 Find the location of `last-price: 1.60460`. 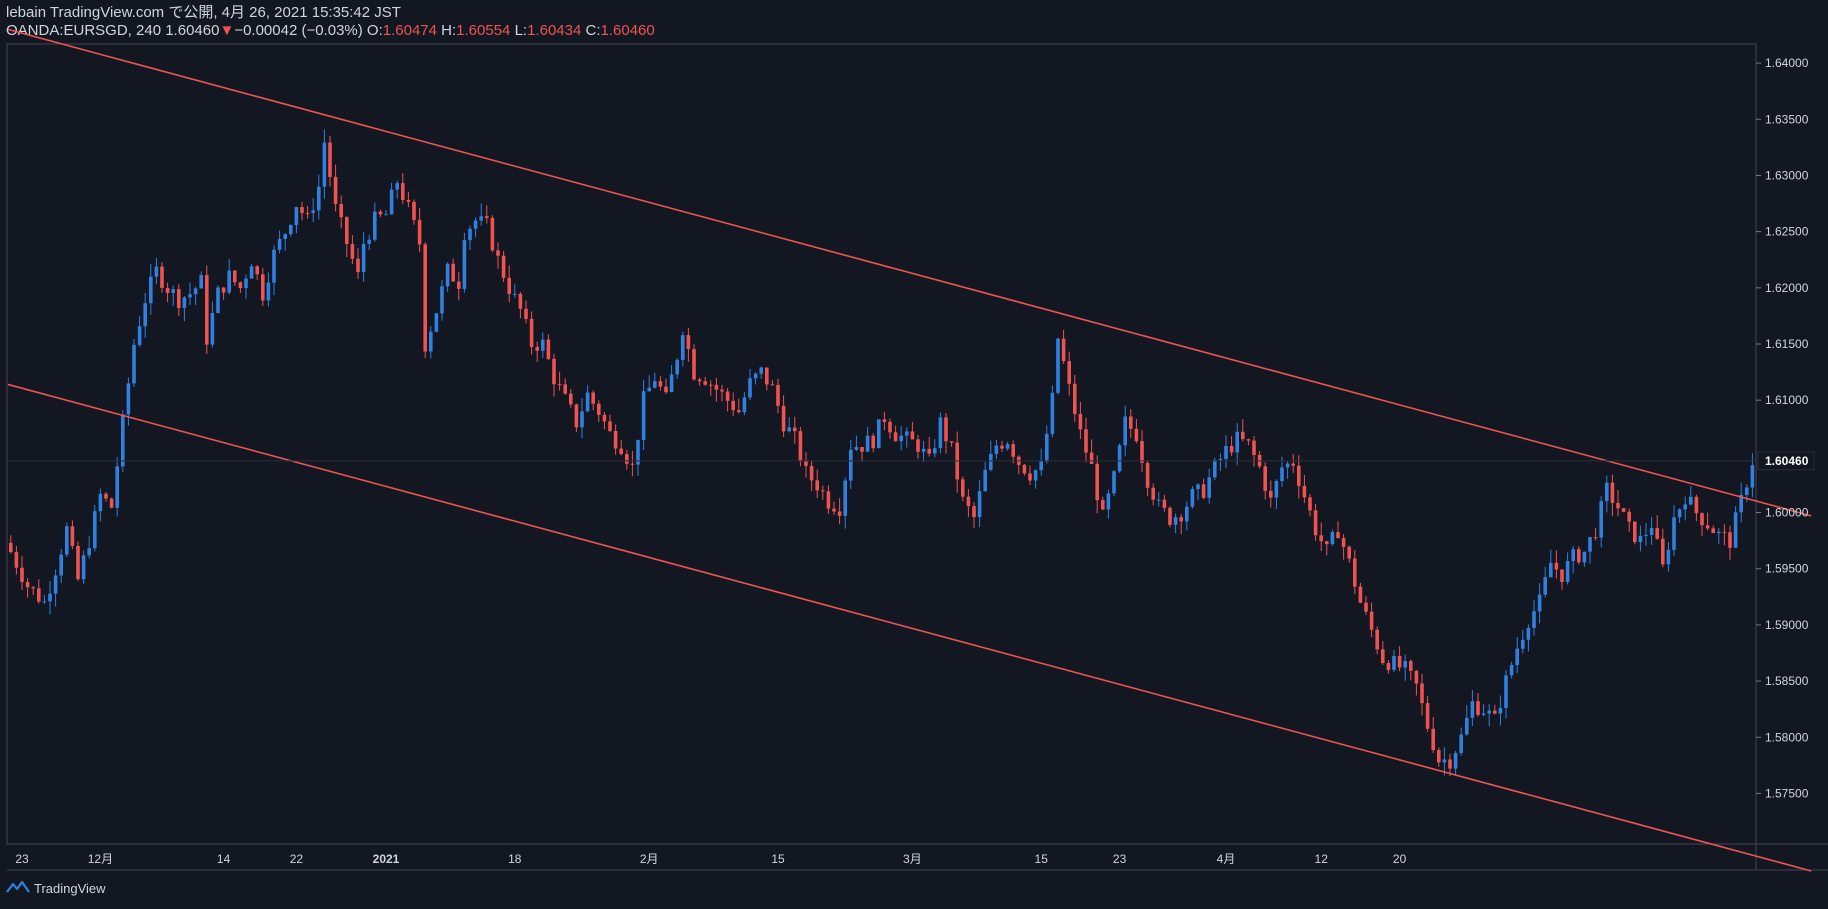

last-price: 1.60460 is located at coordinates (192, 30).